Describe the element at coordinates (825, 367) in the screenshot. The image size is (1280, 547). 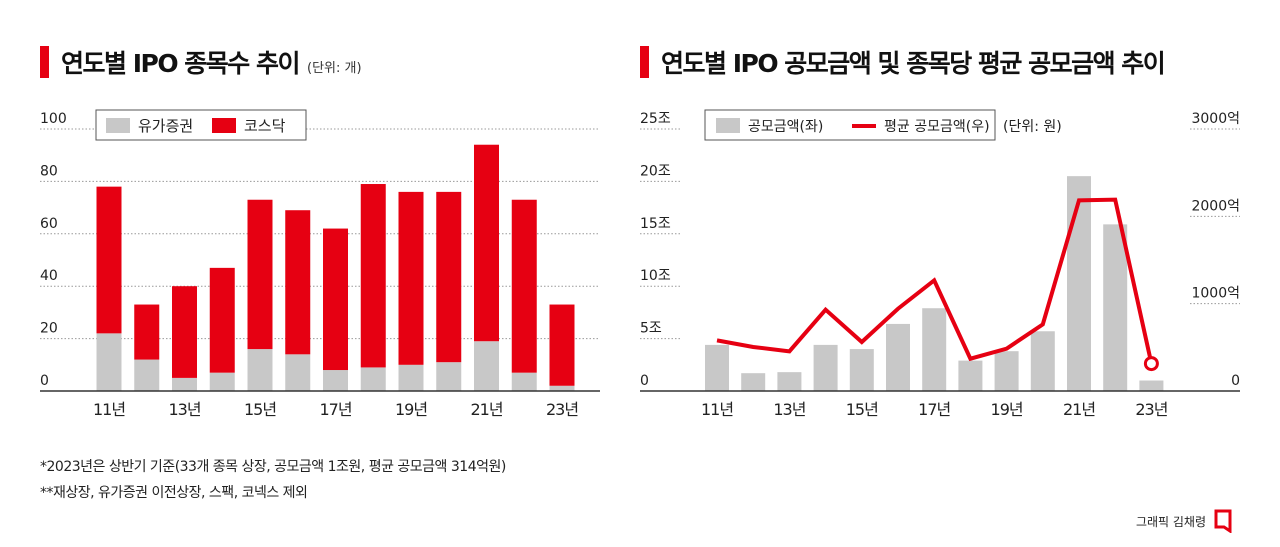
I see `bar-14년` at that location.